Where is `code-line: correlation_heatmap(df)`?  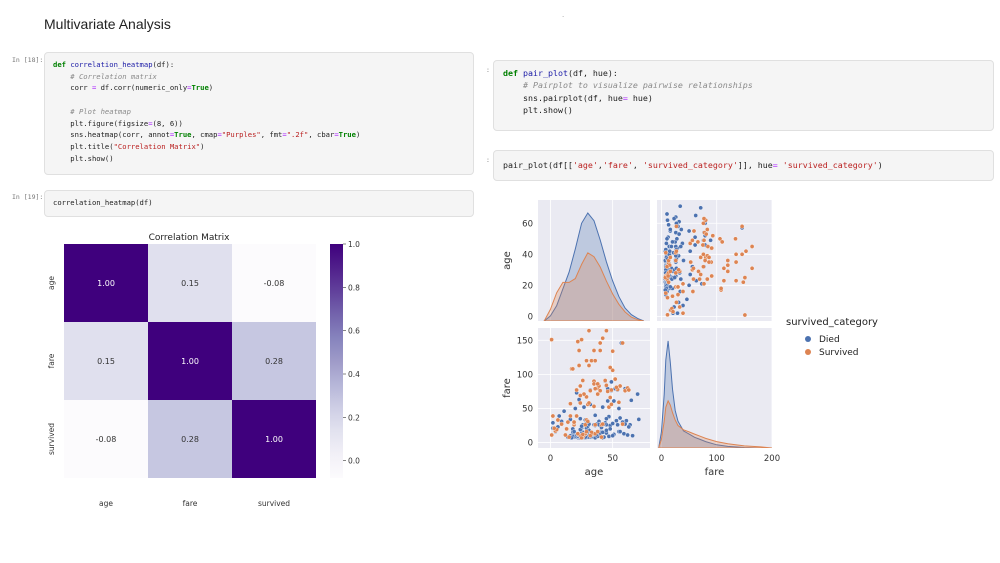
code-line: correlation_heatmap(df) is located at coordinates (103, 202).